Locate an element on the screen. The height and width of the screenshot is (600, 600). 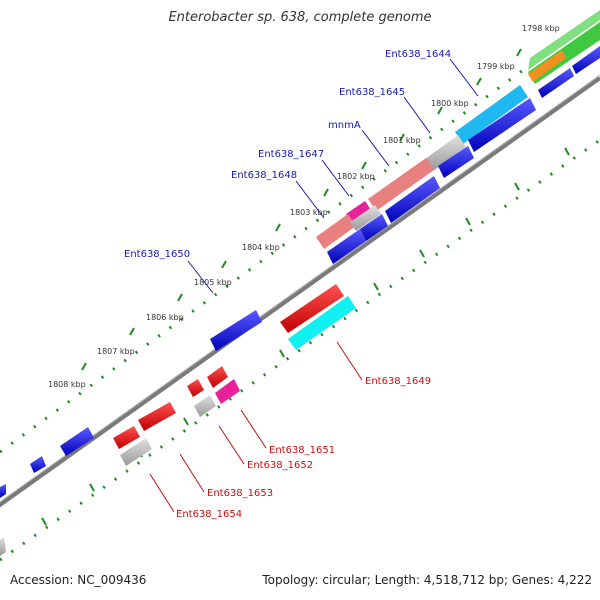
gene-label-ent638-1651: Ent638_1651 is located at coordinates (302, 450).